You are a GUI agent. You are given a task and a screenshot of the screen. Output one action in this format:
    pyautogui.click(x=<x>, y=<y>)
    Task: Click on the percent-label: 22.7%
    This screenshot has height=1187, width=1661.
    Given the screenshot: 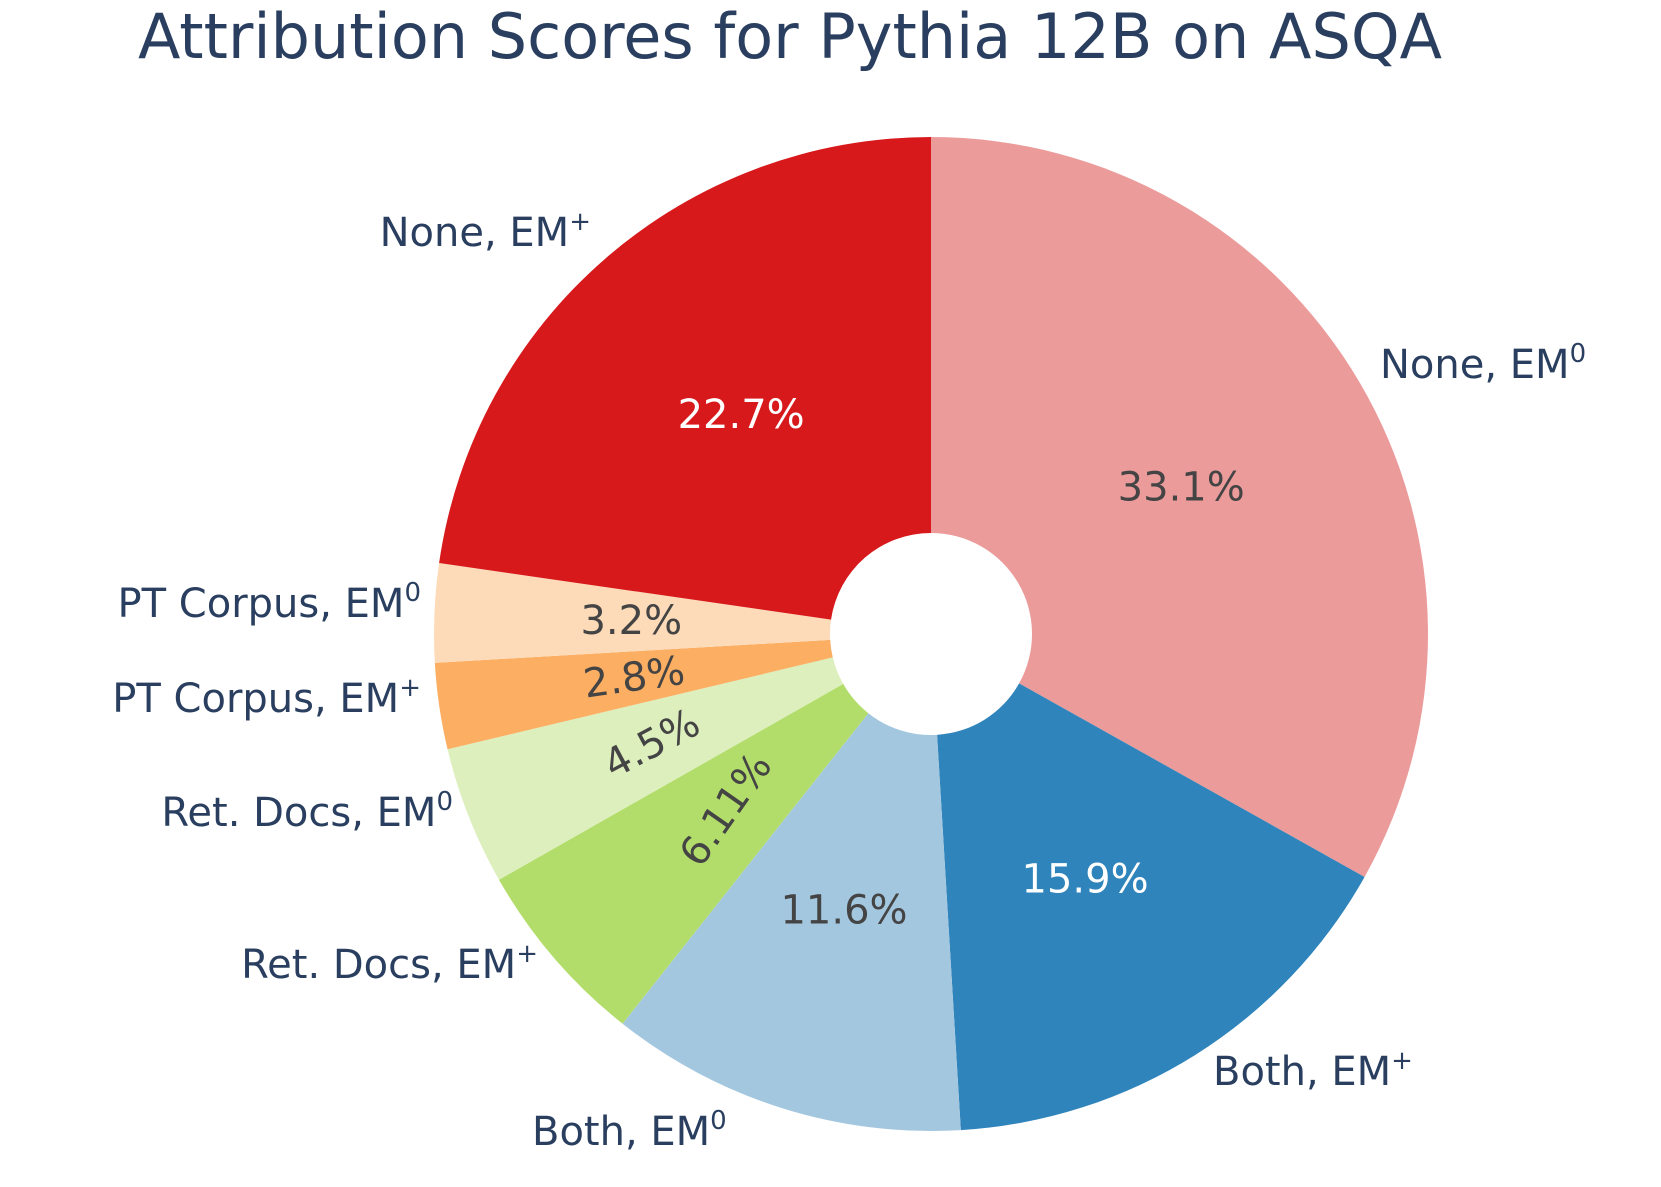 What is the action you would take?
    pyautogui.click(x=741, y=415)
    